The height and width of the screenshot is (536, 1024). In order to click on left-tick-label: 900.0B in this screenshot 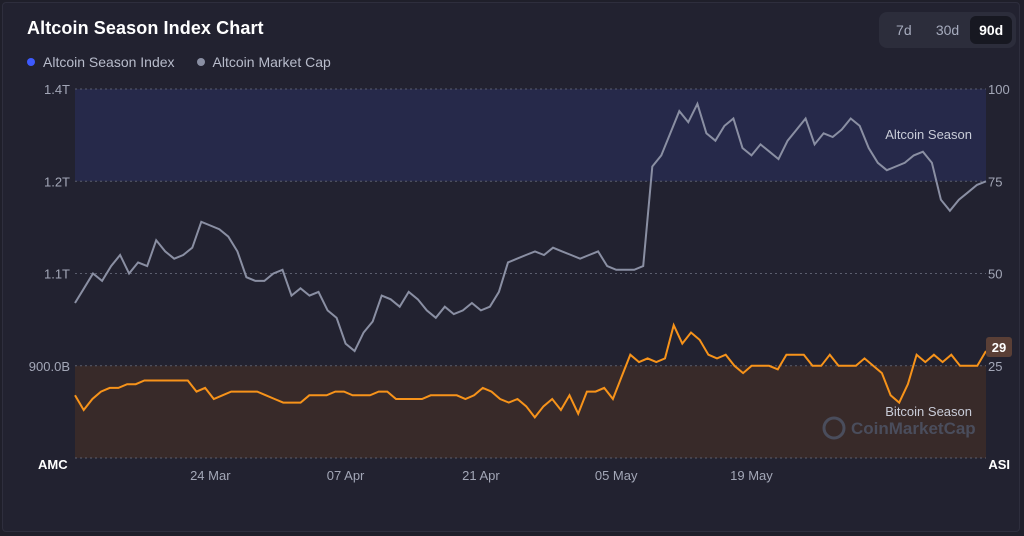, I will do `click(49, 366)`.